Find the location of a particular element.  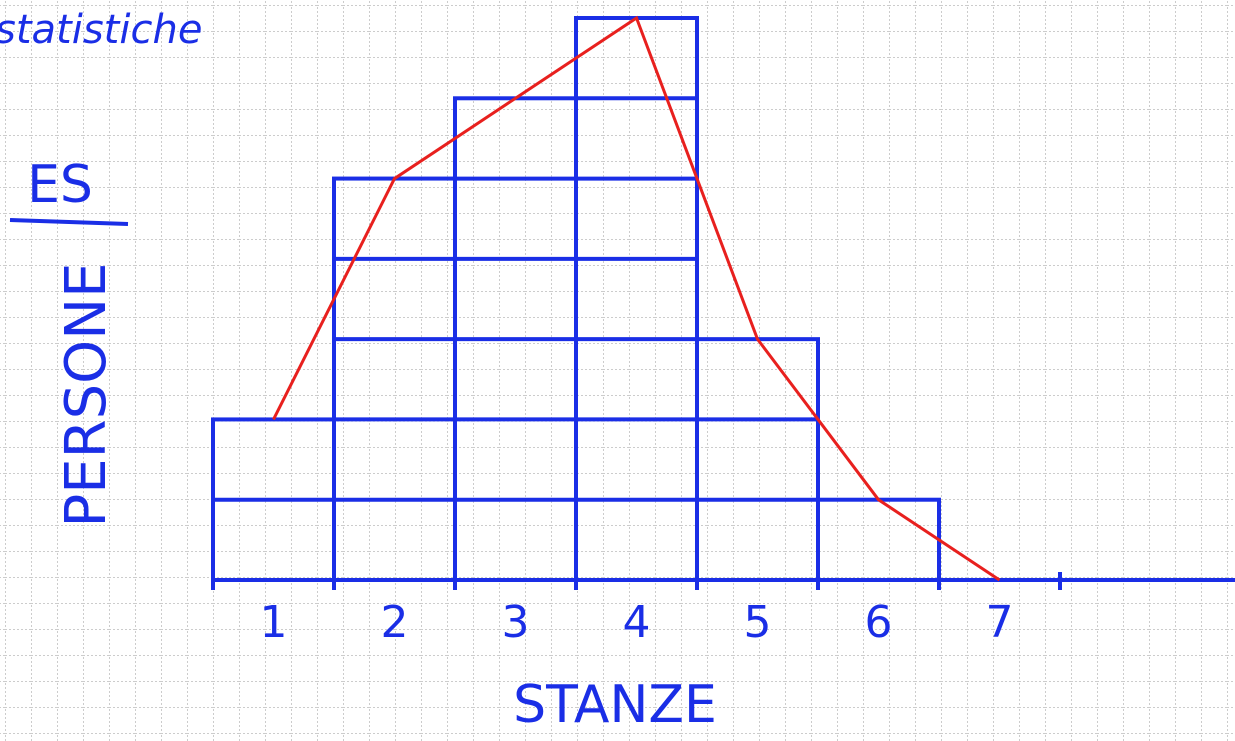

x-tick-label: 3 is located at coordinates (516, 622).